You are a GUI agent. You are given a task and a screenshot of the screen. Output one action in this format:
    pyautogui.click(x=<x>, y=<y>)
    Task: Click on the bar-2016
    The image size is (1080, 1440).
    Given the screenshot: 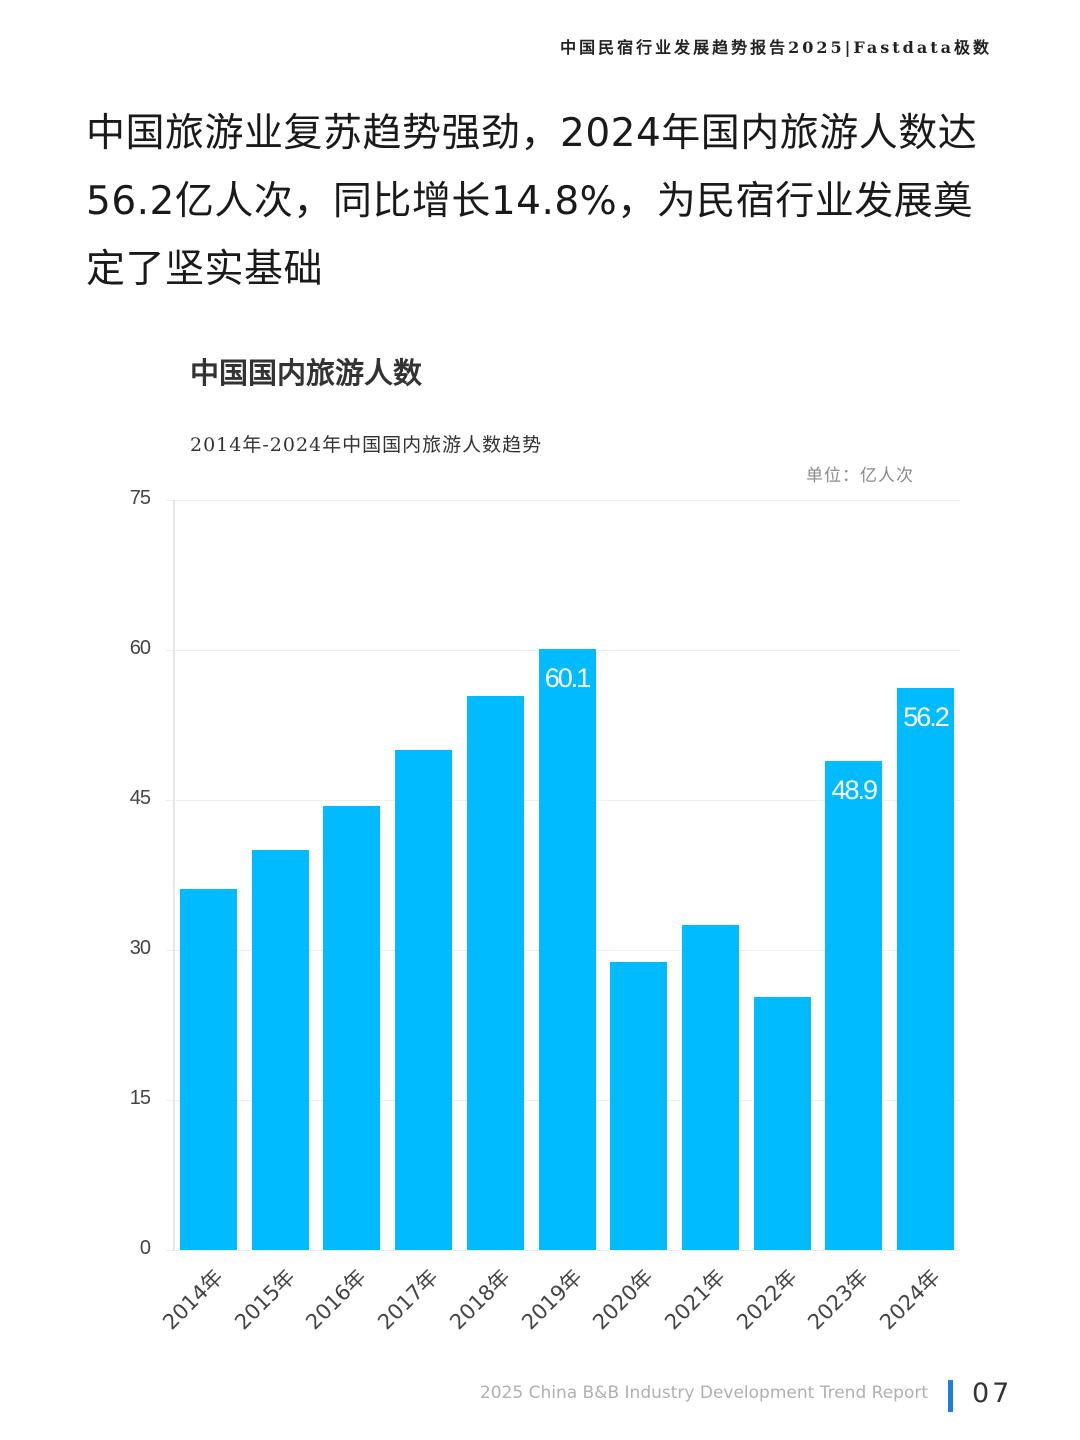 What is the action you would take?
    pyautogui.click(x=352, y=1028)
    